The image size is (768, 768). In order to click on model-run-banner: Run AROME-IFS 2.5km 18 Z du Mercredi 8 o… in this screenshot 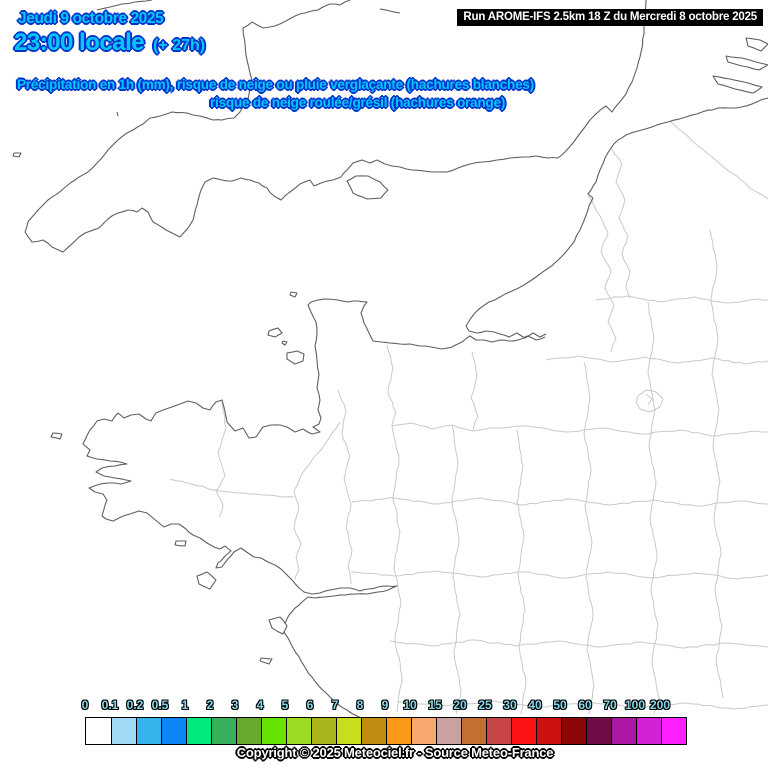, I will do `click(610, 17)`.